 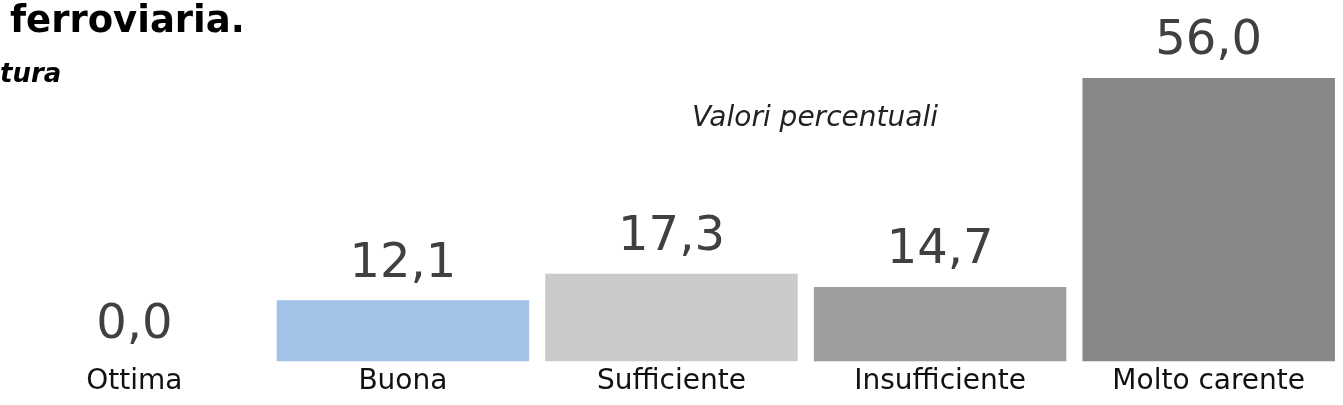 What do you see at coordinates (134, 320) in the screenshot?
I see `data-label: 0,0` at bounding box center [134, 320].